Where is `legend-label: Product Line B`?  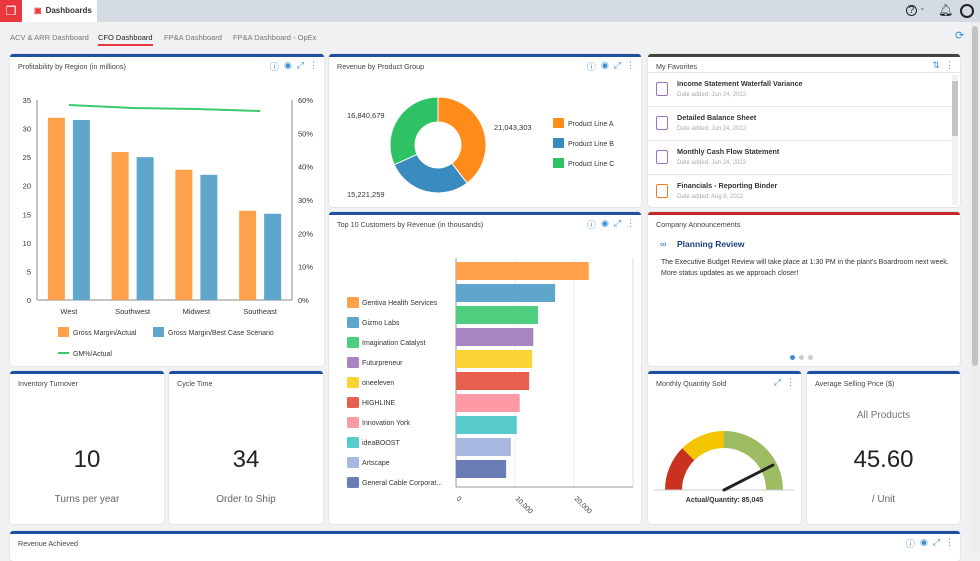
legend-label: Product Line B is located at coordinates (591, 144).